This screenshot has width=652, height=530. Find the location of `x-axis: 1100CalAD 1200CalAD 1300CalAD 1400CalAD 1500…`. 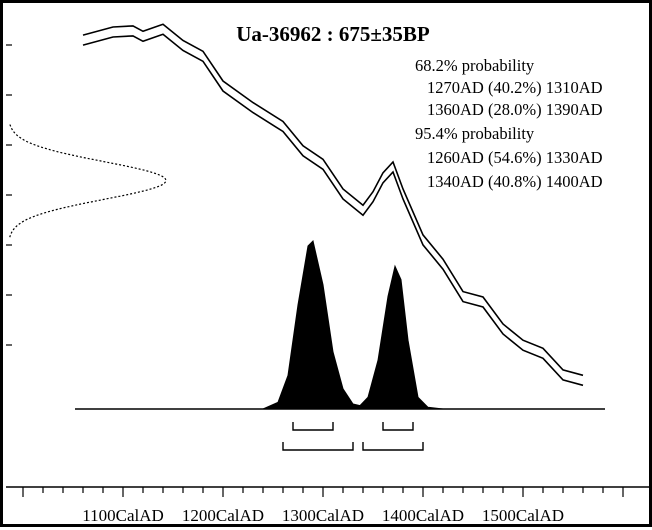

x-axis: 1100CalAD 1200CalAD 1300CalAD 1400CalAD 1500… is located at coordinates (329, 505).